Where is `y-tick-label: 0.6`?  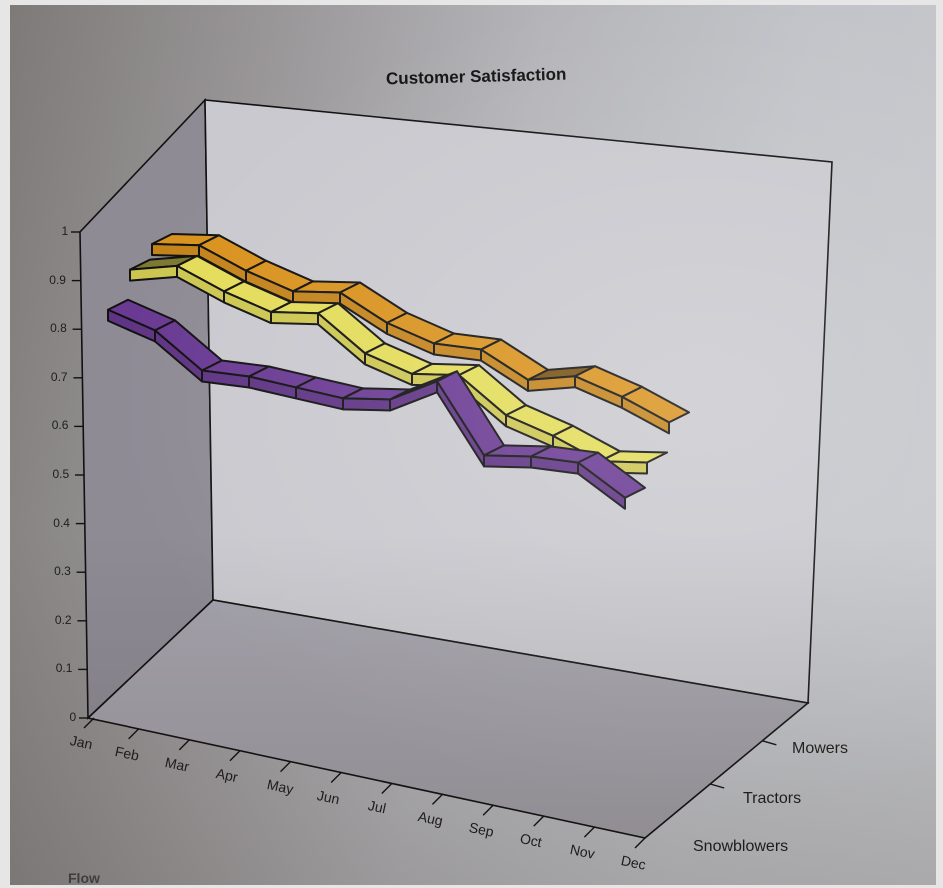 y-tick-label: 0.6 is located at coordinates (60, 425).